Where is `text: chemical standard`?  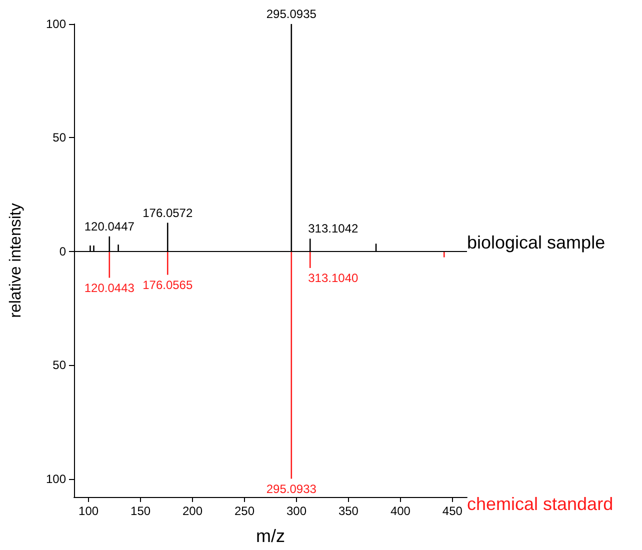 text: chemical standard is located at coordinates (540, 504).